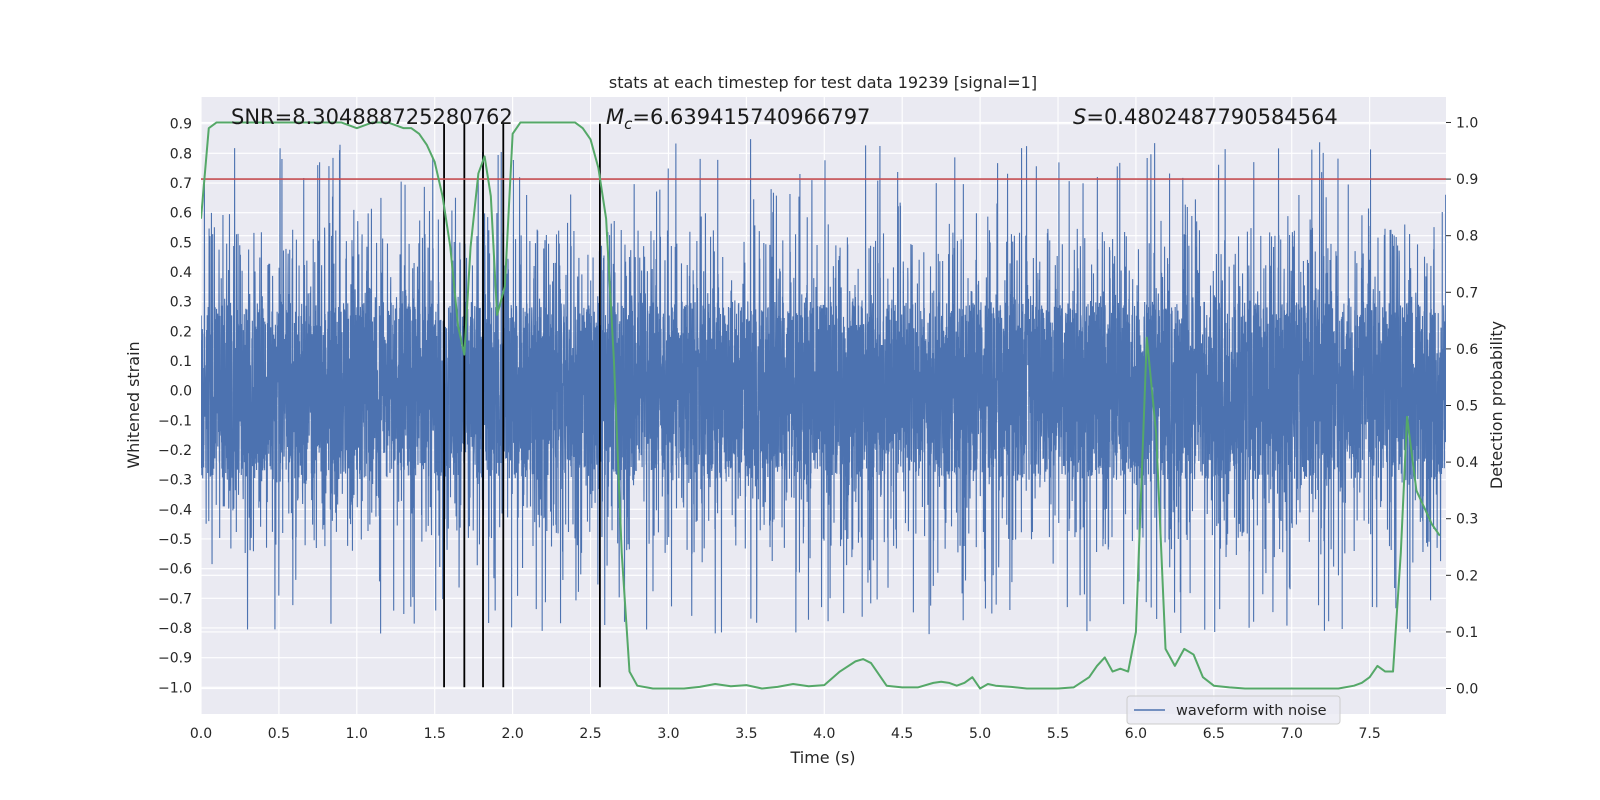  Describe the element at coordinates (1467, 576) in the screenshot. I see `y2-tick-label: 0.2` at that location.